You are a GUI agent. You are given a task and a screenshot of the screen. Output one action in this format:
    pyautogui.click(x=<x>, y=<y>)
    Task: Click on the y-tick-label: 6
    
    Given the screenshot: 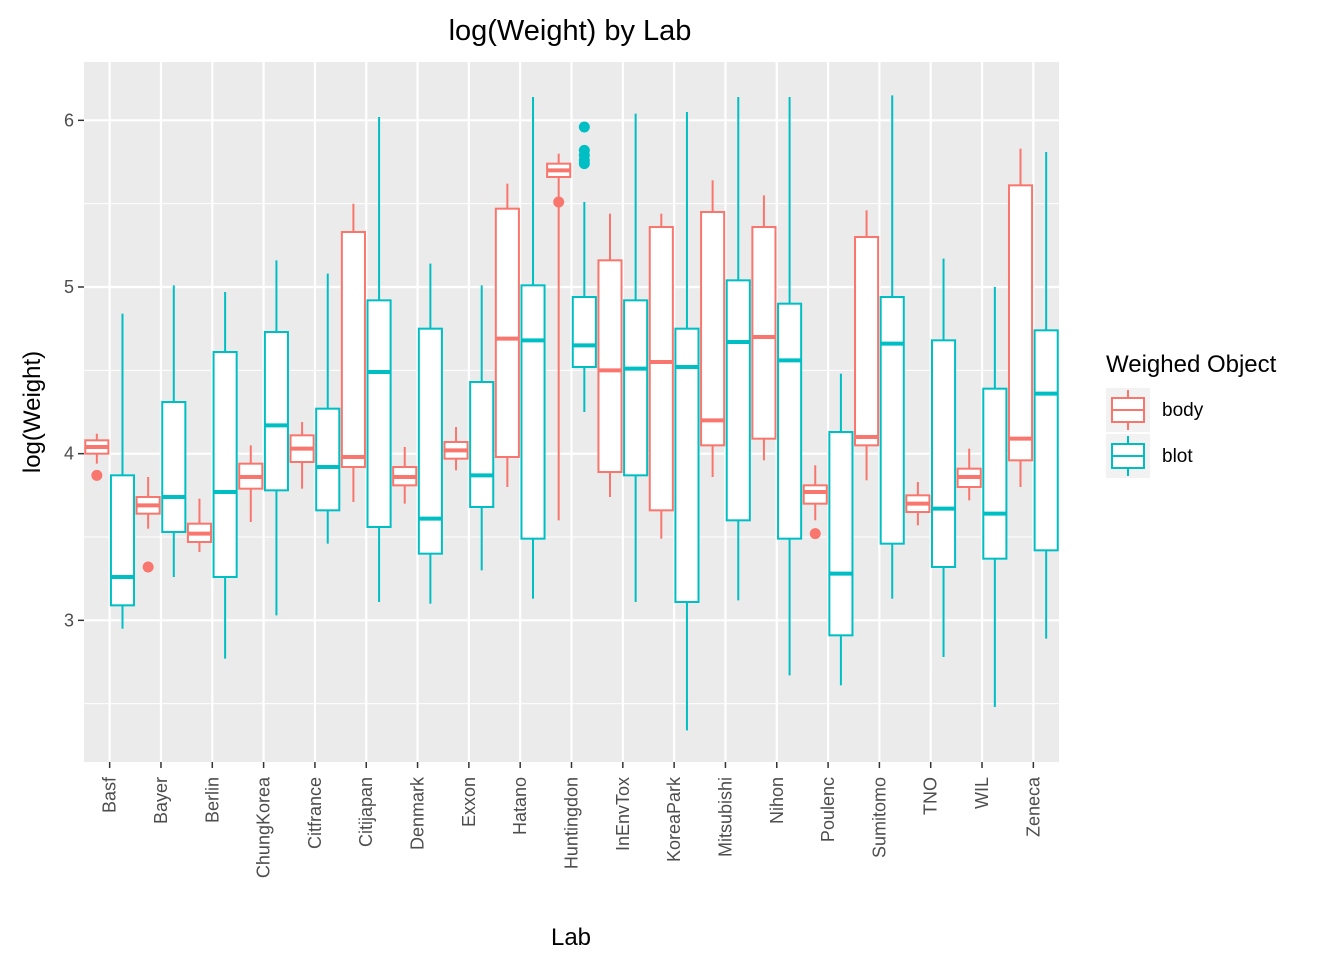 What is the action you would take?
    pyautogui.click(x=69, y=120)
    